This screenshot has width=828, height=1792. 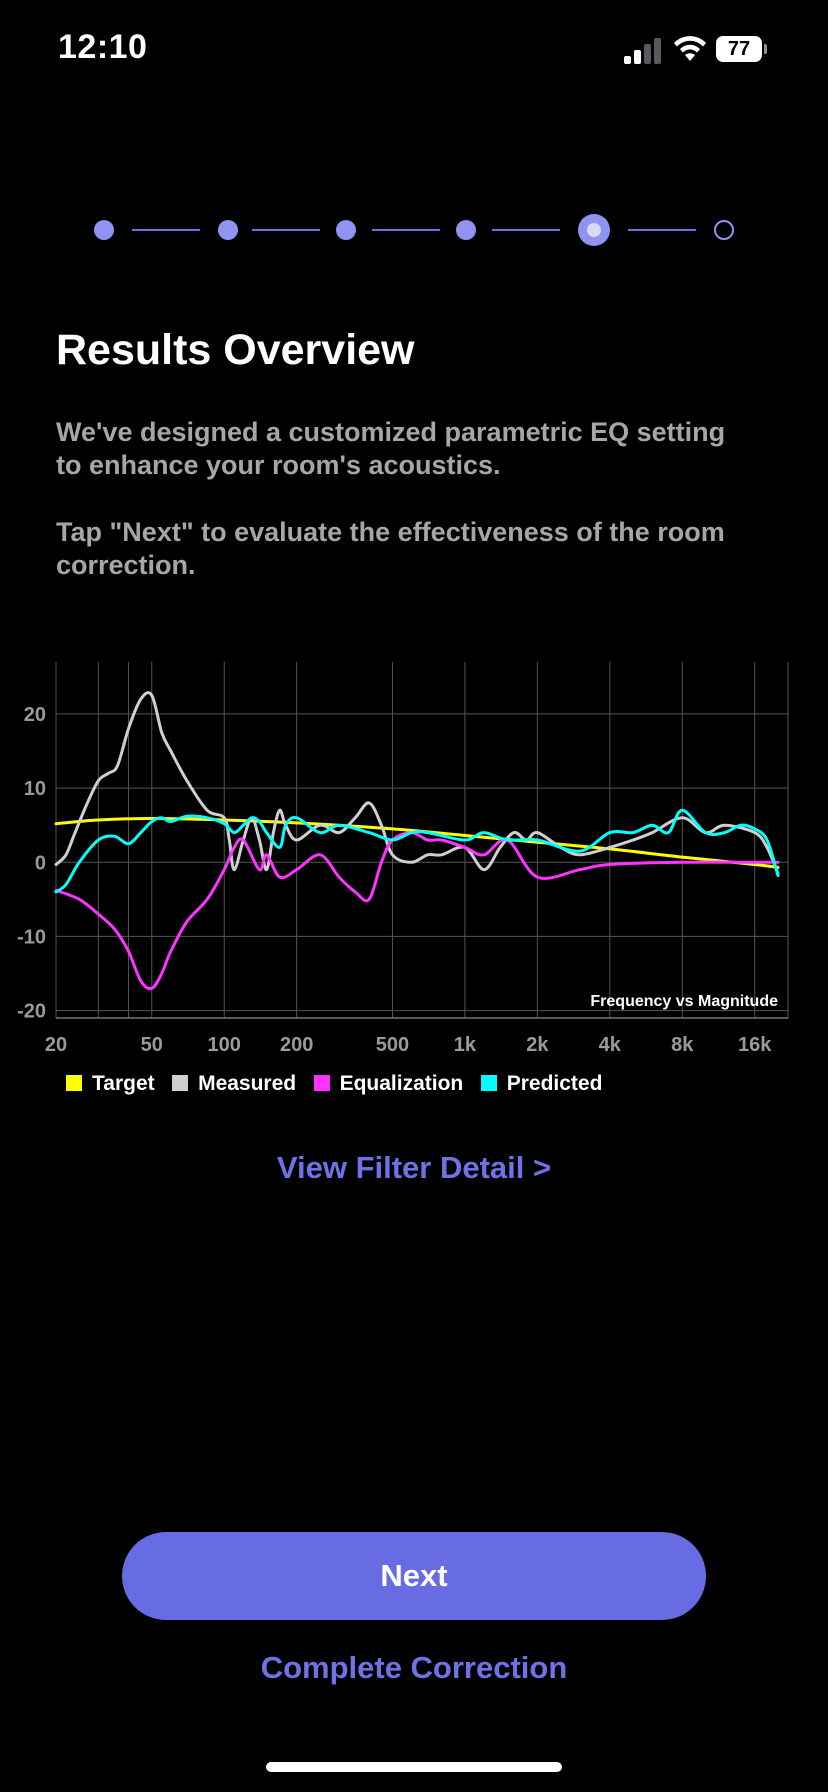 What do you see at coordinates (224, 1045) in the screenshot?
I see `x-tick-label: 100` at bounding box center [224, 1045].